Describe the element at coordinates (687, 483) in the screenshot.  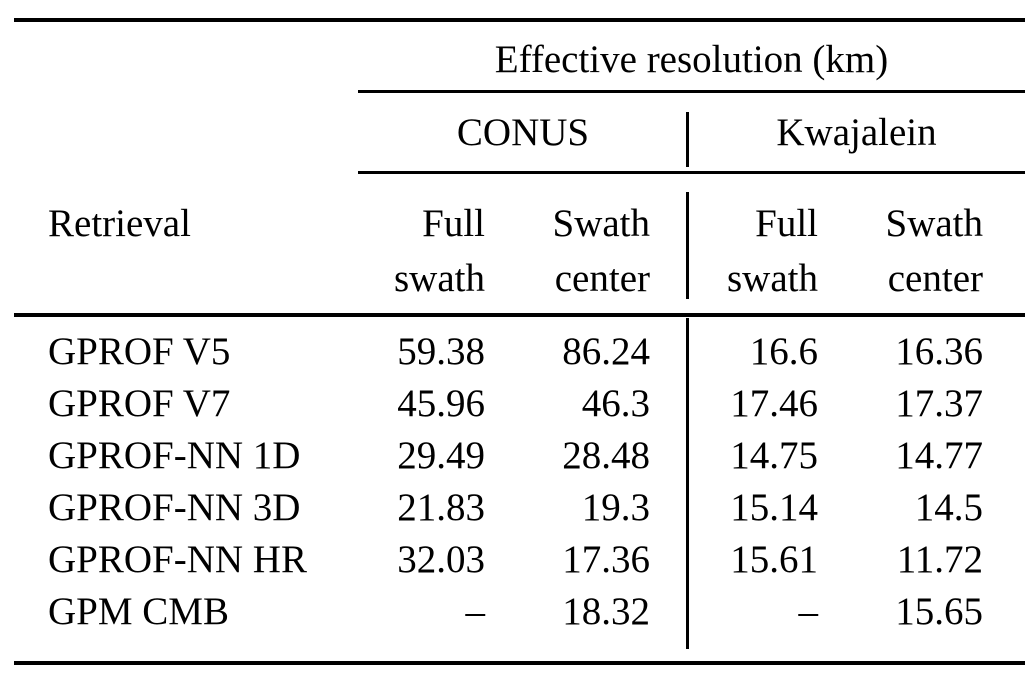
I see `body-divider-line` at that location.